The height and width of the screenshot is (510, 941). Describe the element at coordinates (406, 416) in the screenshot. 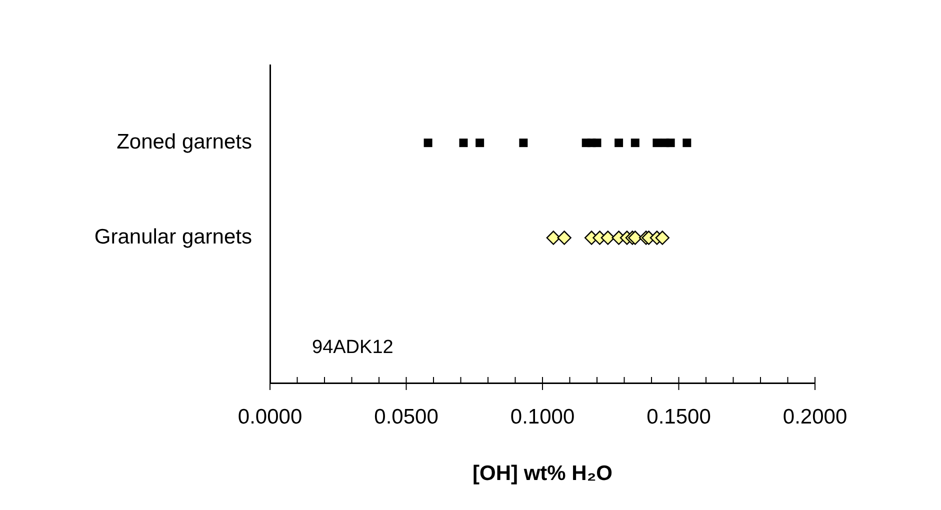

I see `x-tick-label: 0.0500` at that location.